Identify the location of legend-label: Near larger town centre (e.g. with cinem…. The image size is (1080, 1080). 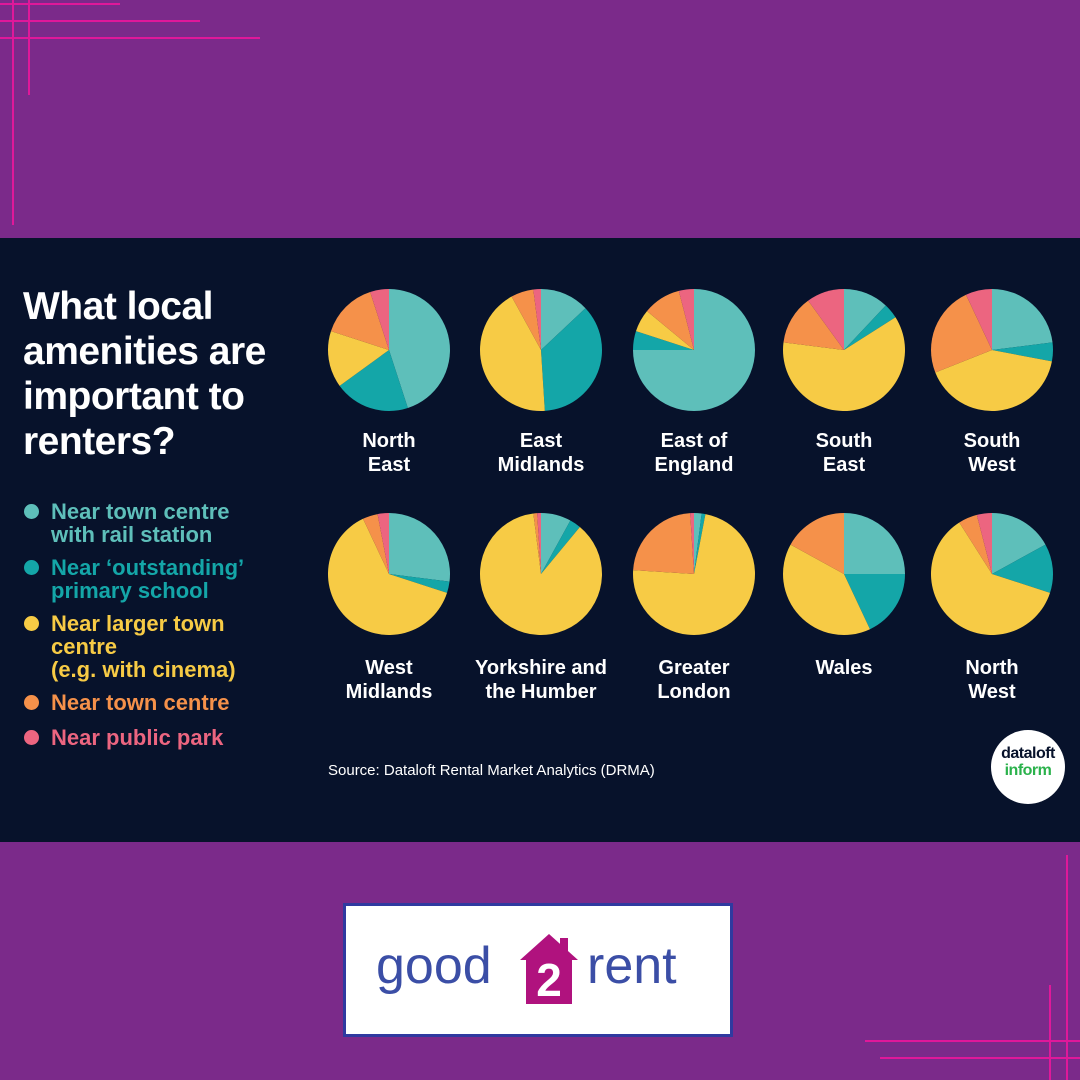
(143, 646).